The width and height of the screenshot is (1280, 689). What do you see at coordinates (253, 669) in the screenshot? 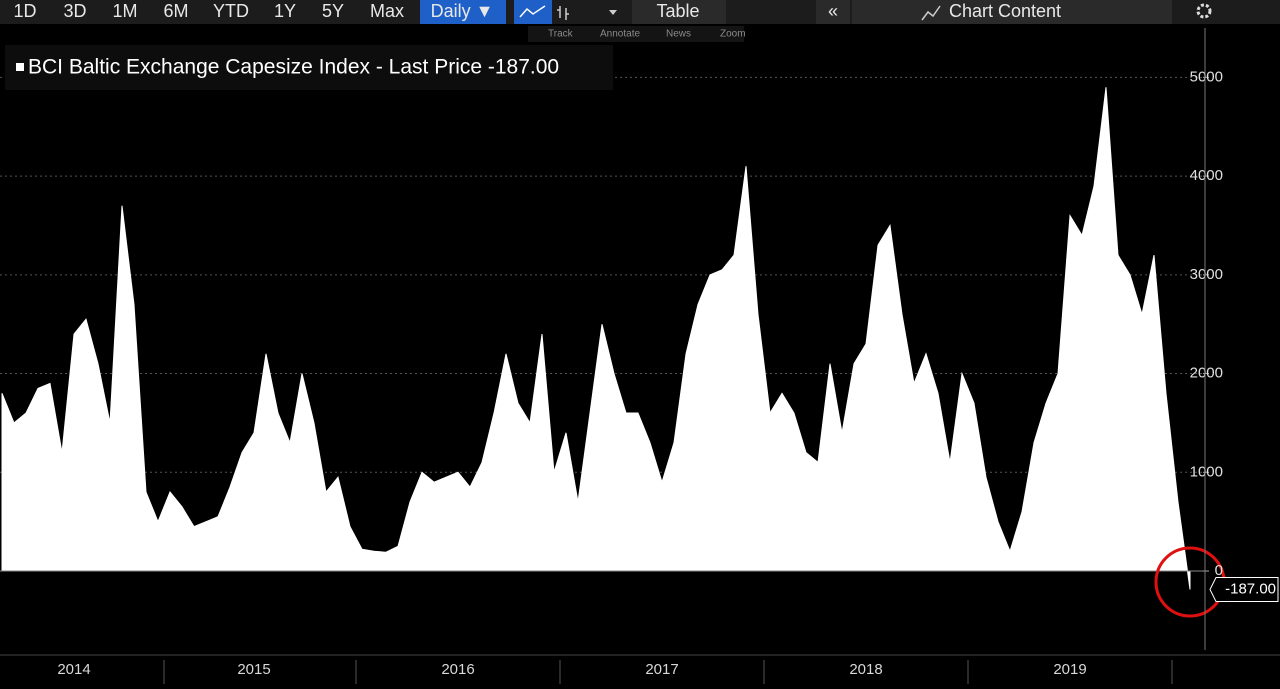
I see `x-tick-label: 2015` at bounding box center [253, 669].